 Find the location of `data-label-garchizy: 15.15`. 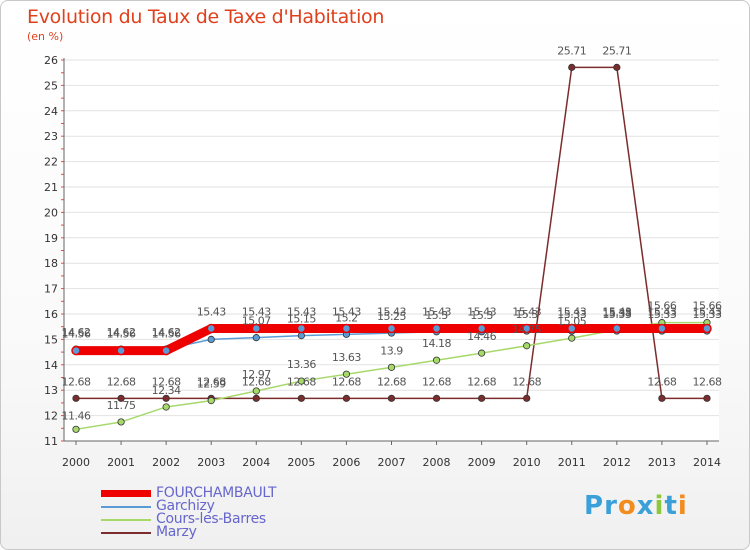

data-label-garchizy: 15.15 is located at coordinates (301, 319).